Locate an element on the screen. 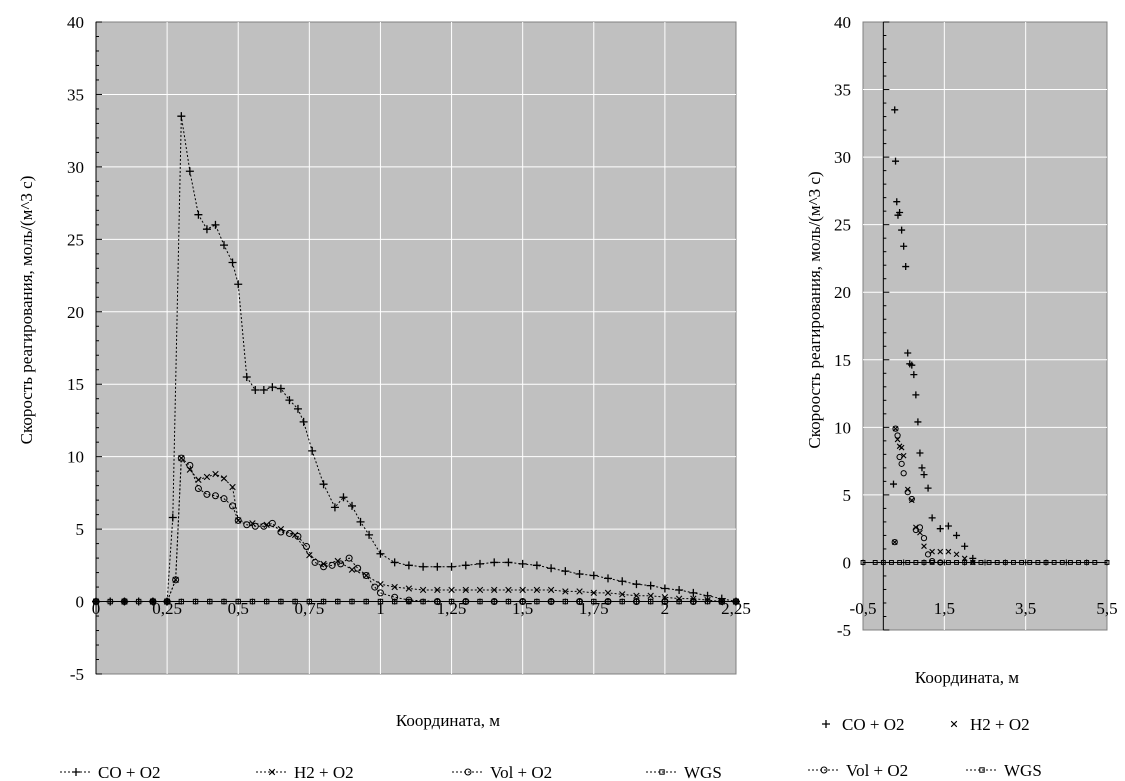 This screenshot has height=781, width=1125. left-x-tick-label: 0 is located at coordinates (96, 608).